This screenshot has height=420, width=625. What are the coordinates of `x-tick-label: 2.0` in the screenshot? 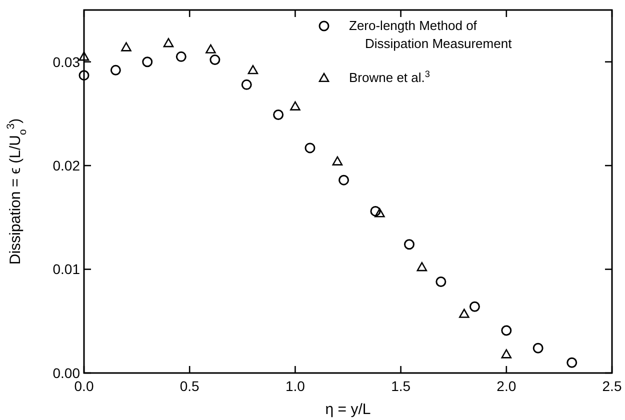 It's located at (506, 386).